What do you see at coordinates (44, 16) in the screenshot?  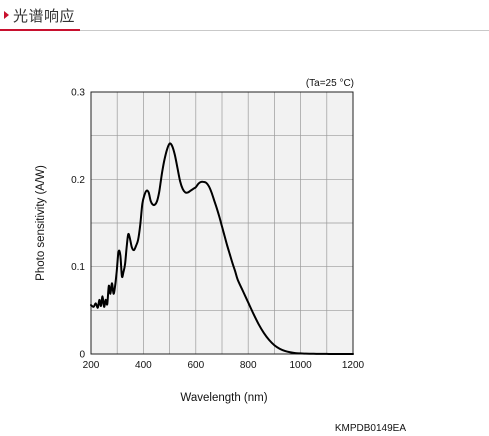 I see `section-title: 光谱响应` at bounding box center [44, 16].